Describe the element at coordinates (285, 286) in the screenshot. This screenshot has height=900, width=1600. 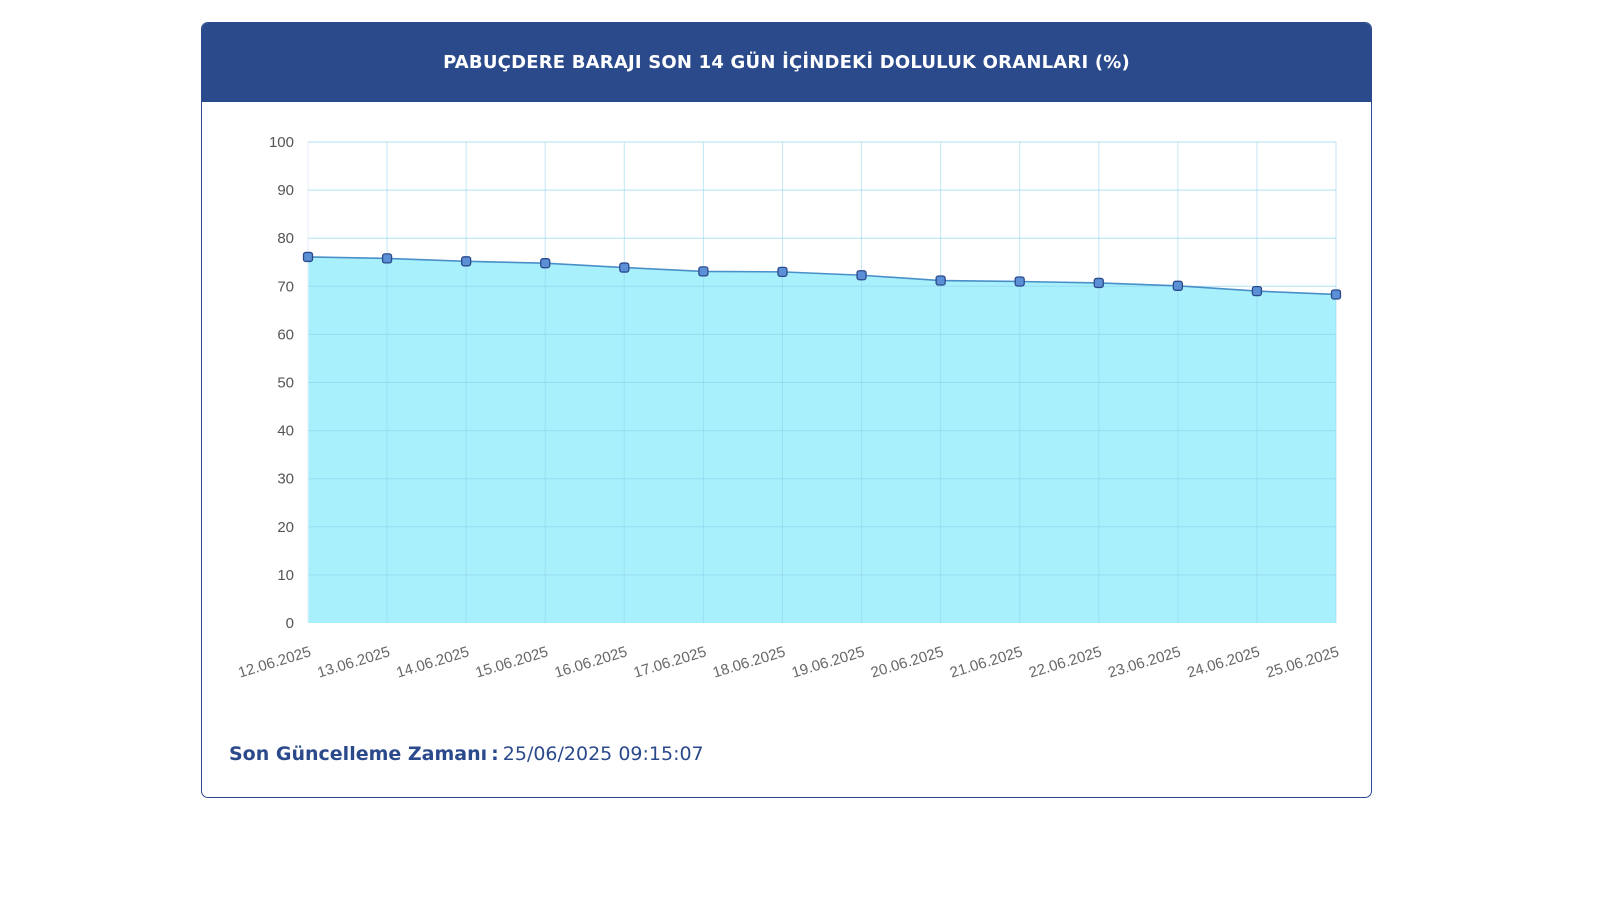
I see `y-tick-label: 70` at that location.